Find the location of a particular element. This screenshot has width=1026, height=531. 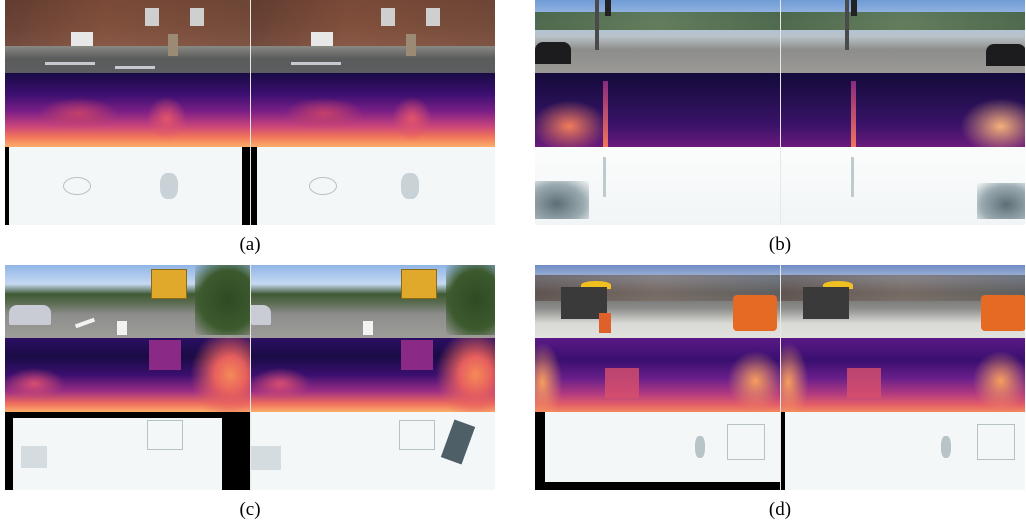

caption-c: (c) is located at coordinates (250, 509).